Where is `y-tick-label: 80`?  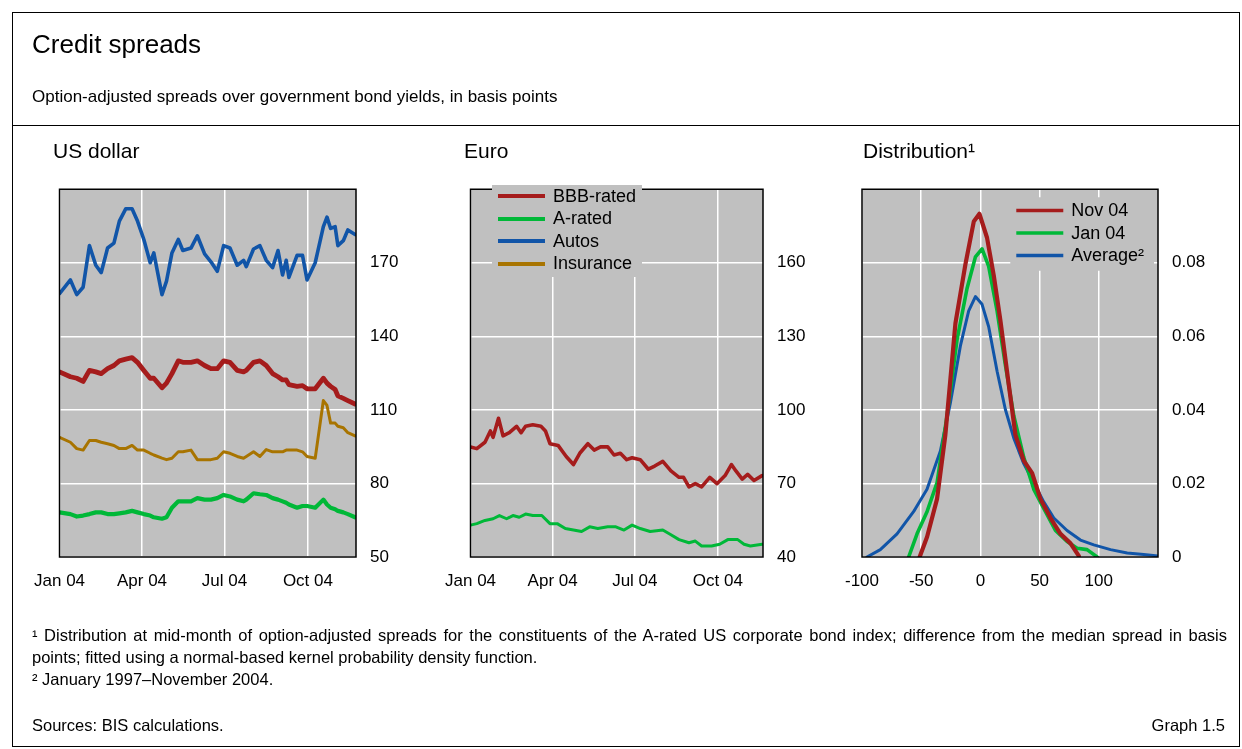
y-tick-label: 80 is located at coordinates (379, 483).